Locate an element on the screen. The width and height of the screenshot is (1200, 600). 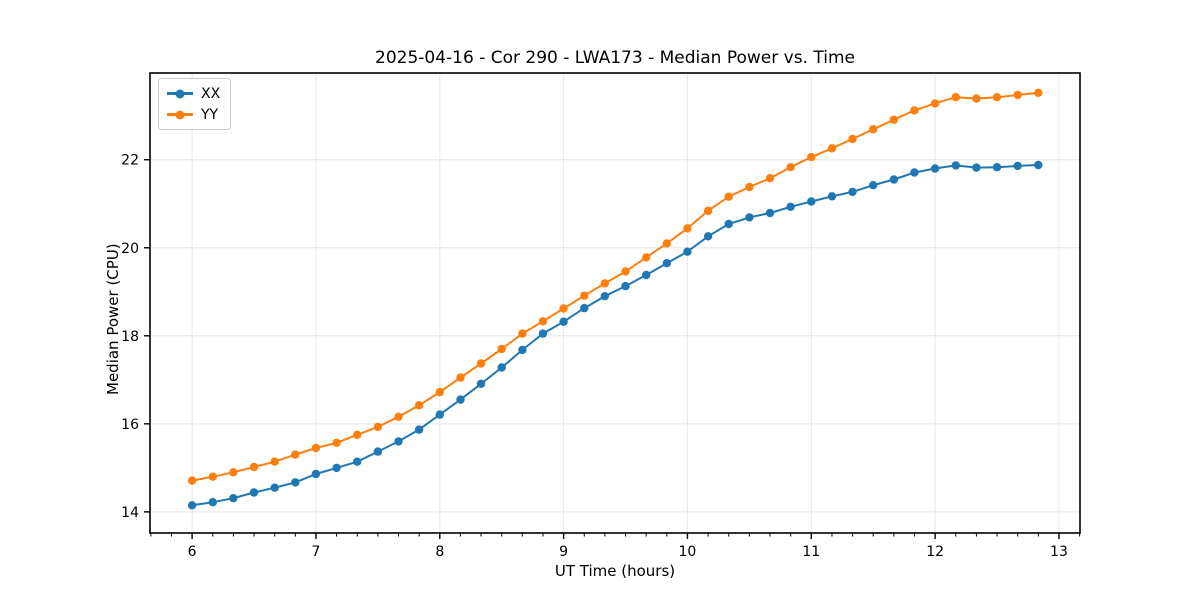
x-tick-label: 13 is located at coordinates (1059, 552).